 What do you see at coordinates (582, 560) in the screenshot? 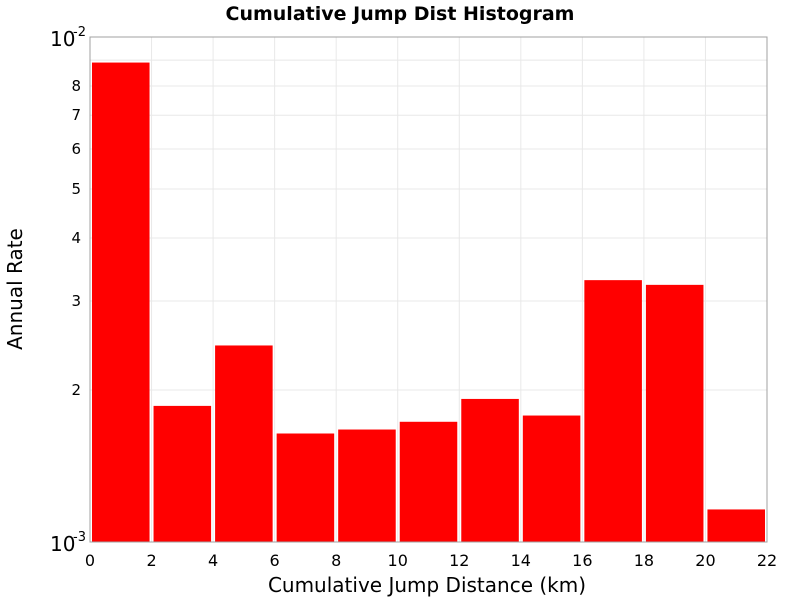
I see `x-tick-label: 16` at bounding box center [582, 560].